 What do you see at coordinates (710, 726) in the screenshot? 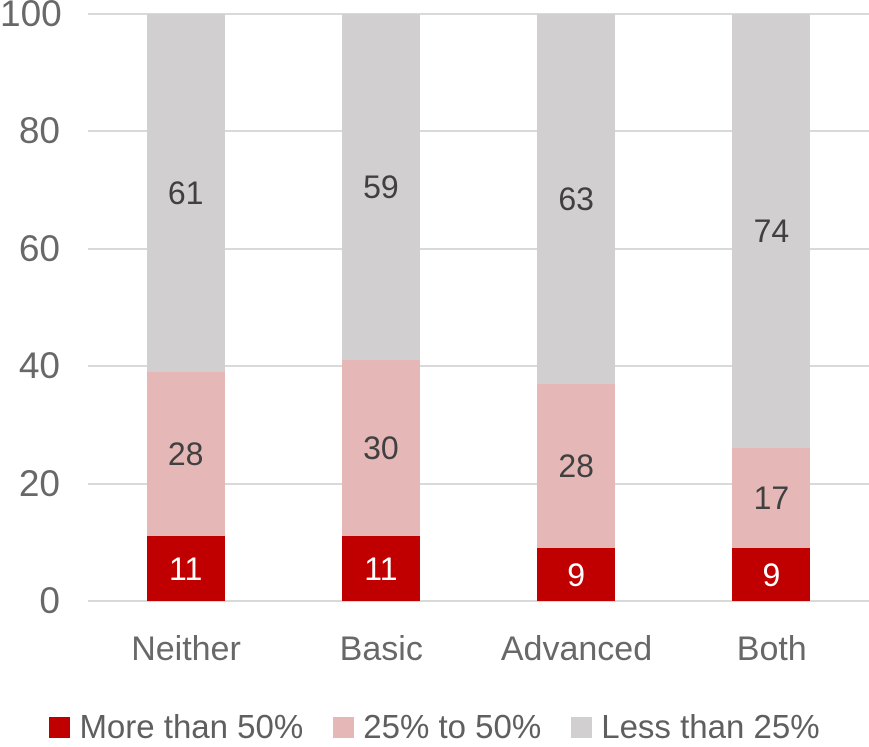
I see `legend-label: Less than 25%` at bounding box center [710, 726].